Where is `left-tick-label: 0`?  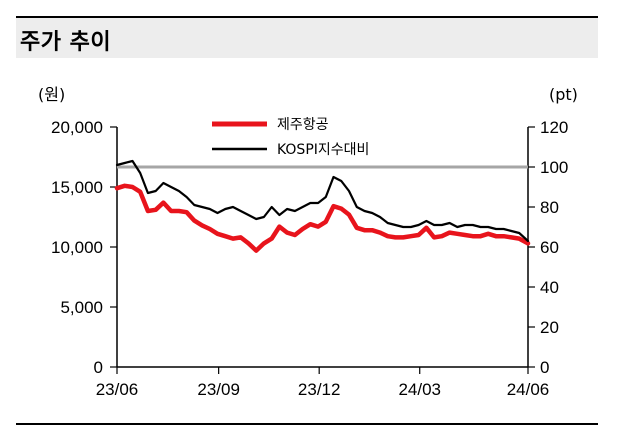
left-tick-label: 0 is located at coordinates (98, 367).